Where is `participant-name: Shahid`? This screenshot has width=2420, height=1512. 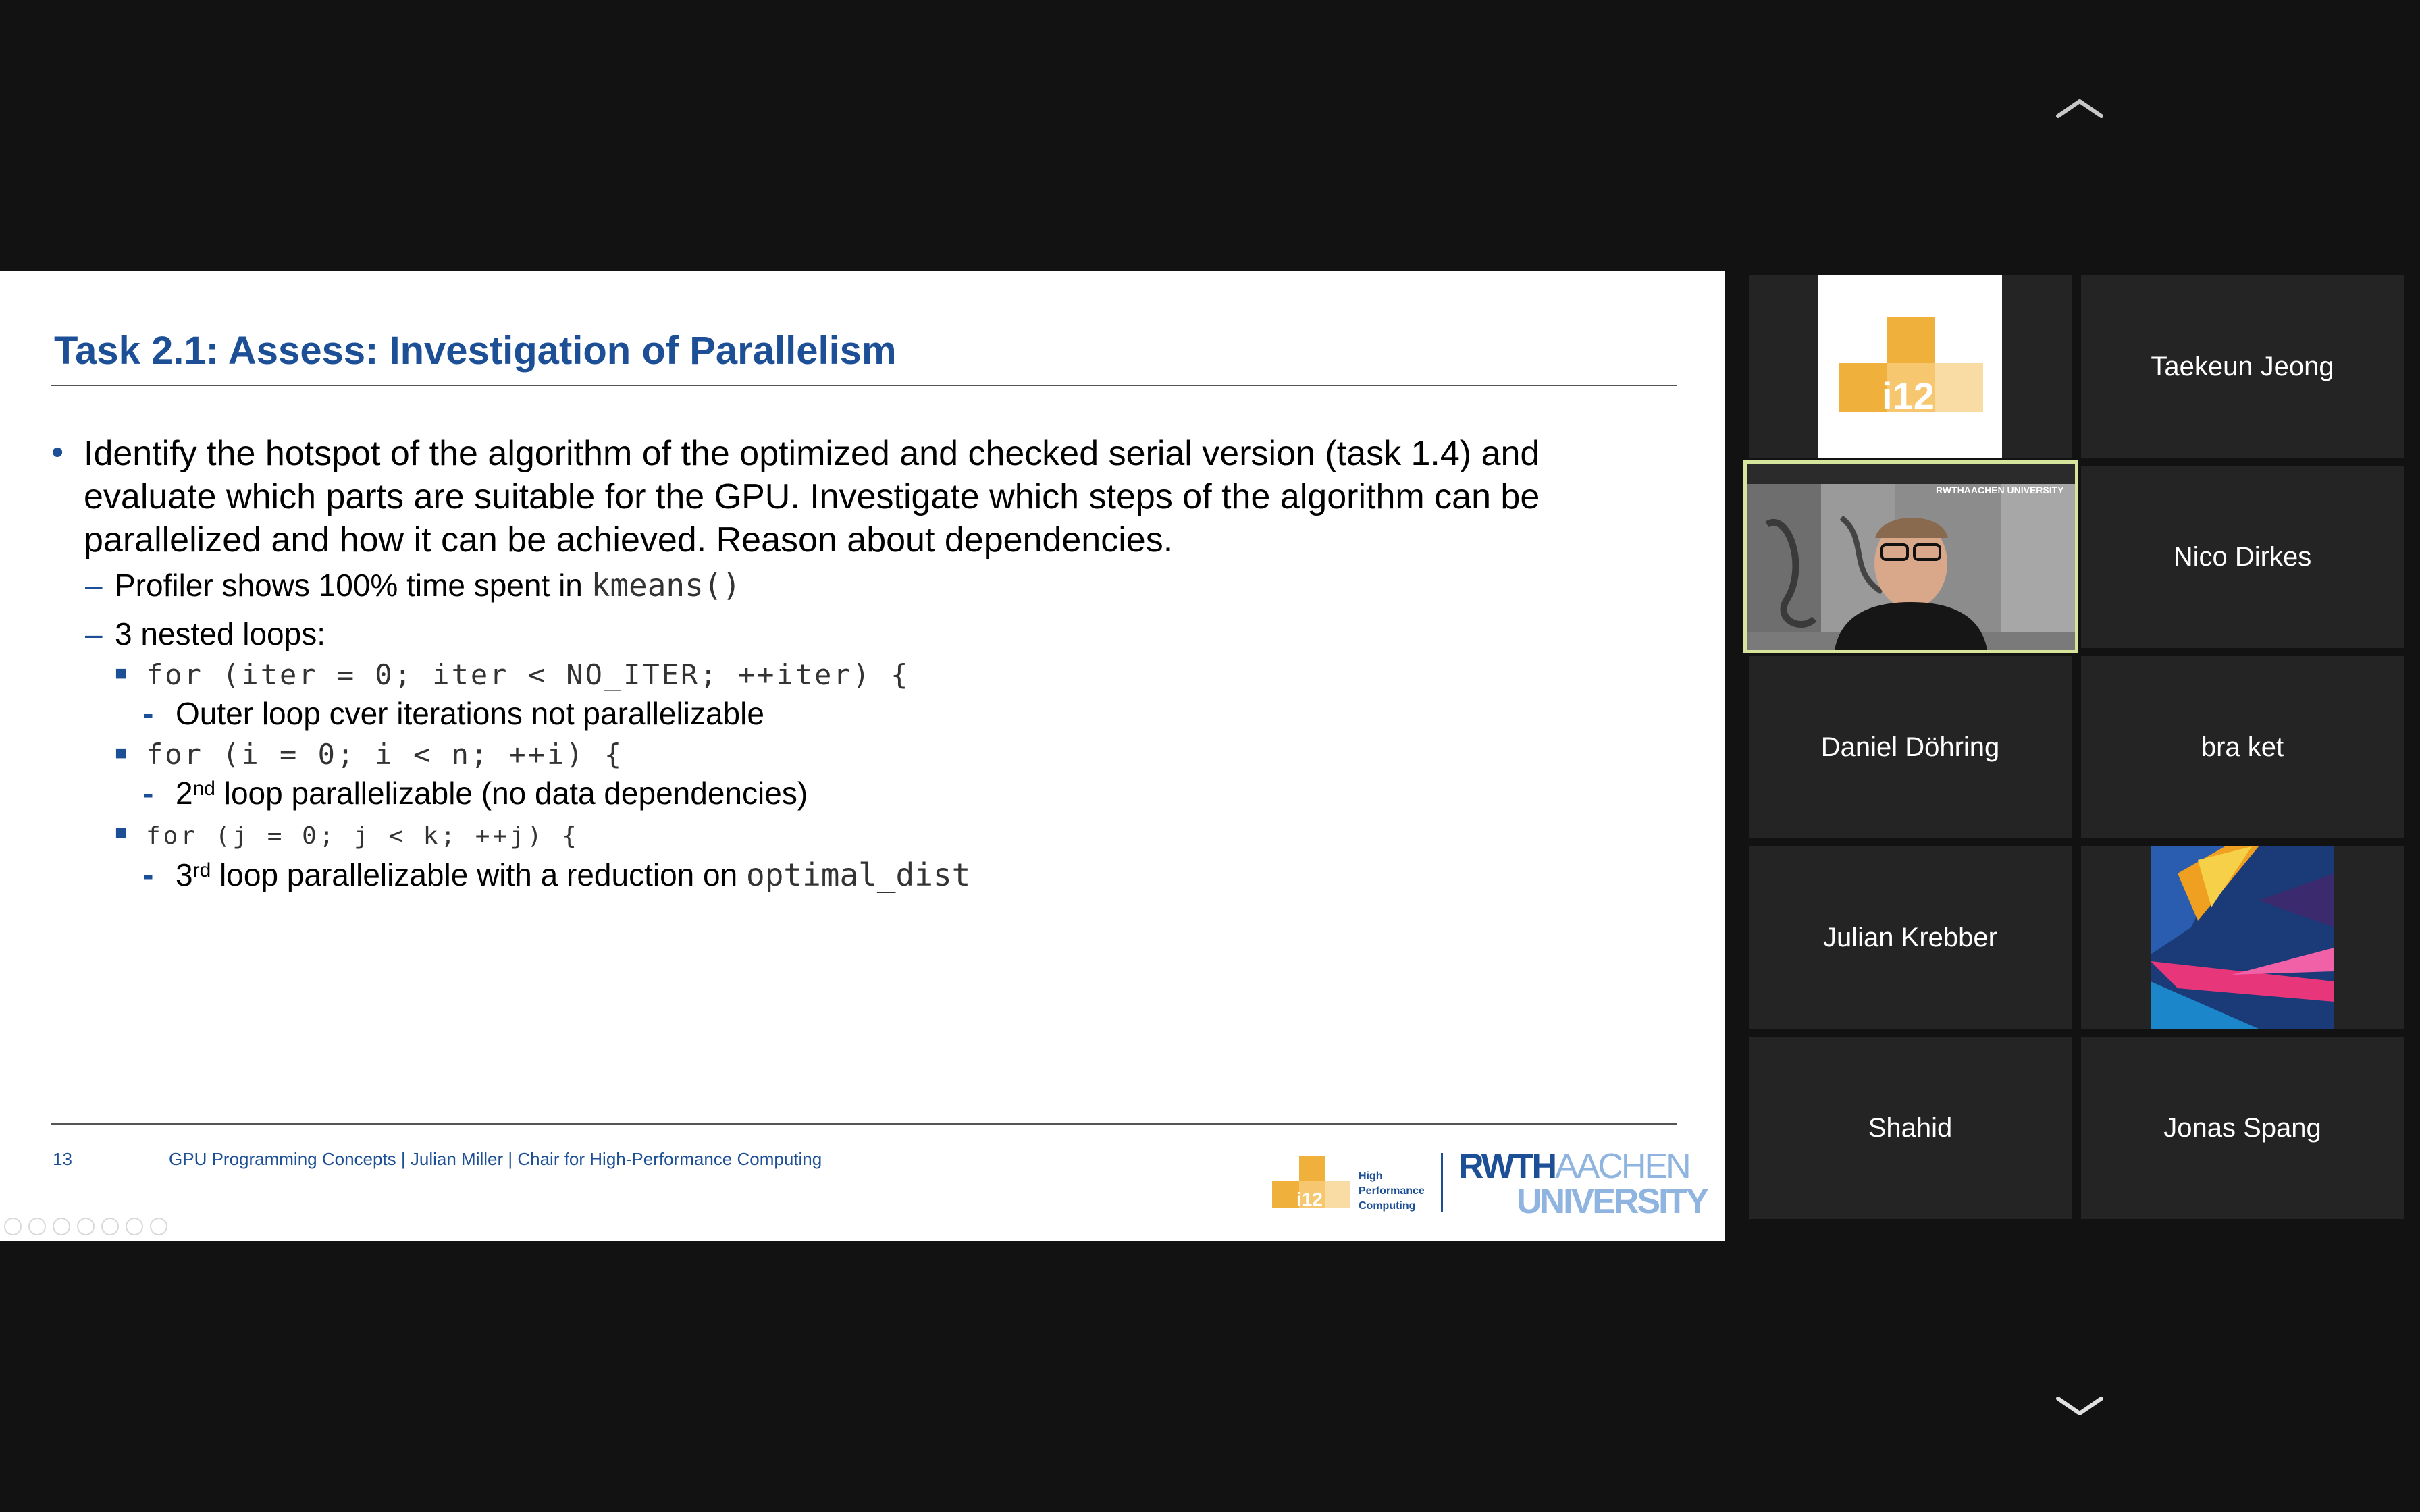 participant-name: Shahid is located at coordinates (1910, 1127).